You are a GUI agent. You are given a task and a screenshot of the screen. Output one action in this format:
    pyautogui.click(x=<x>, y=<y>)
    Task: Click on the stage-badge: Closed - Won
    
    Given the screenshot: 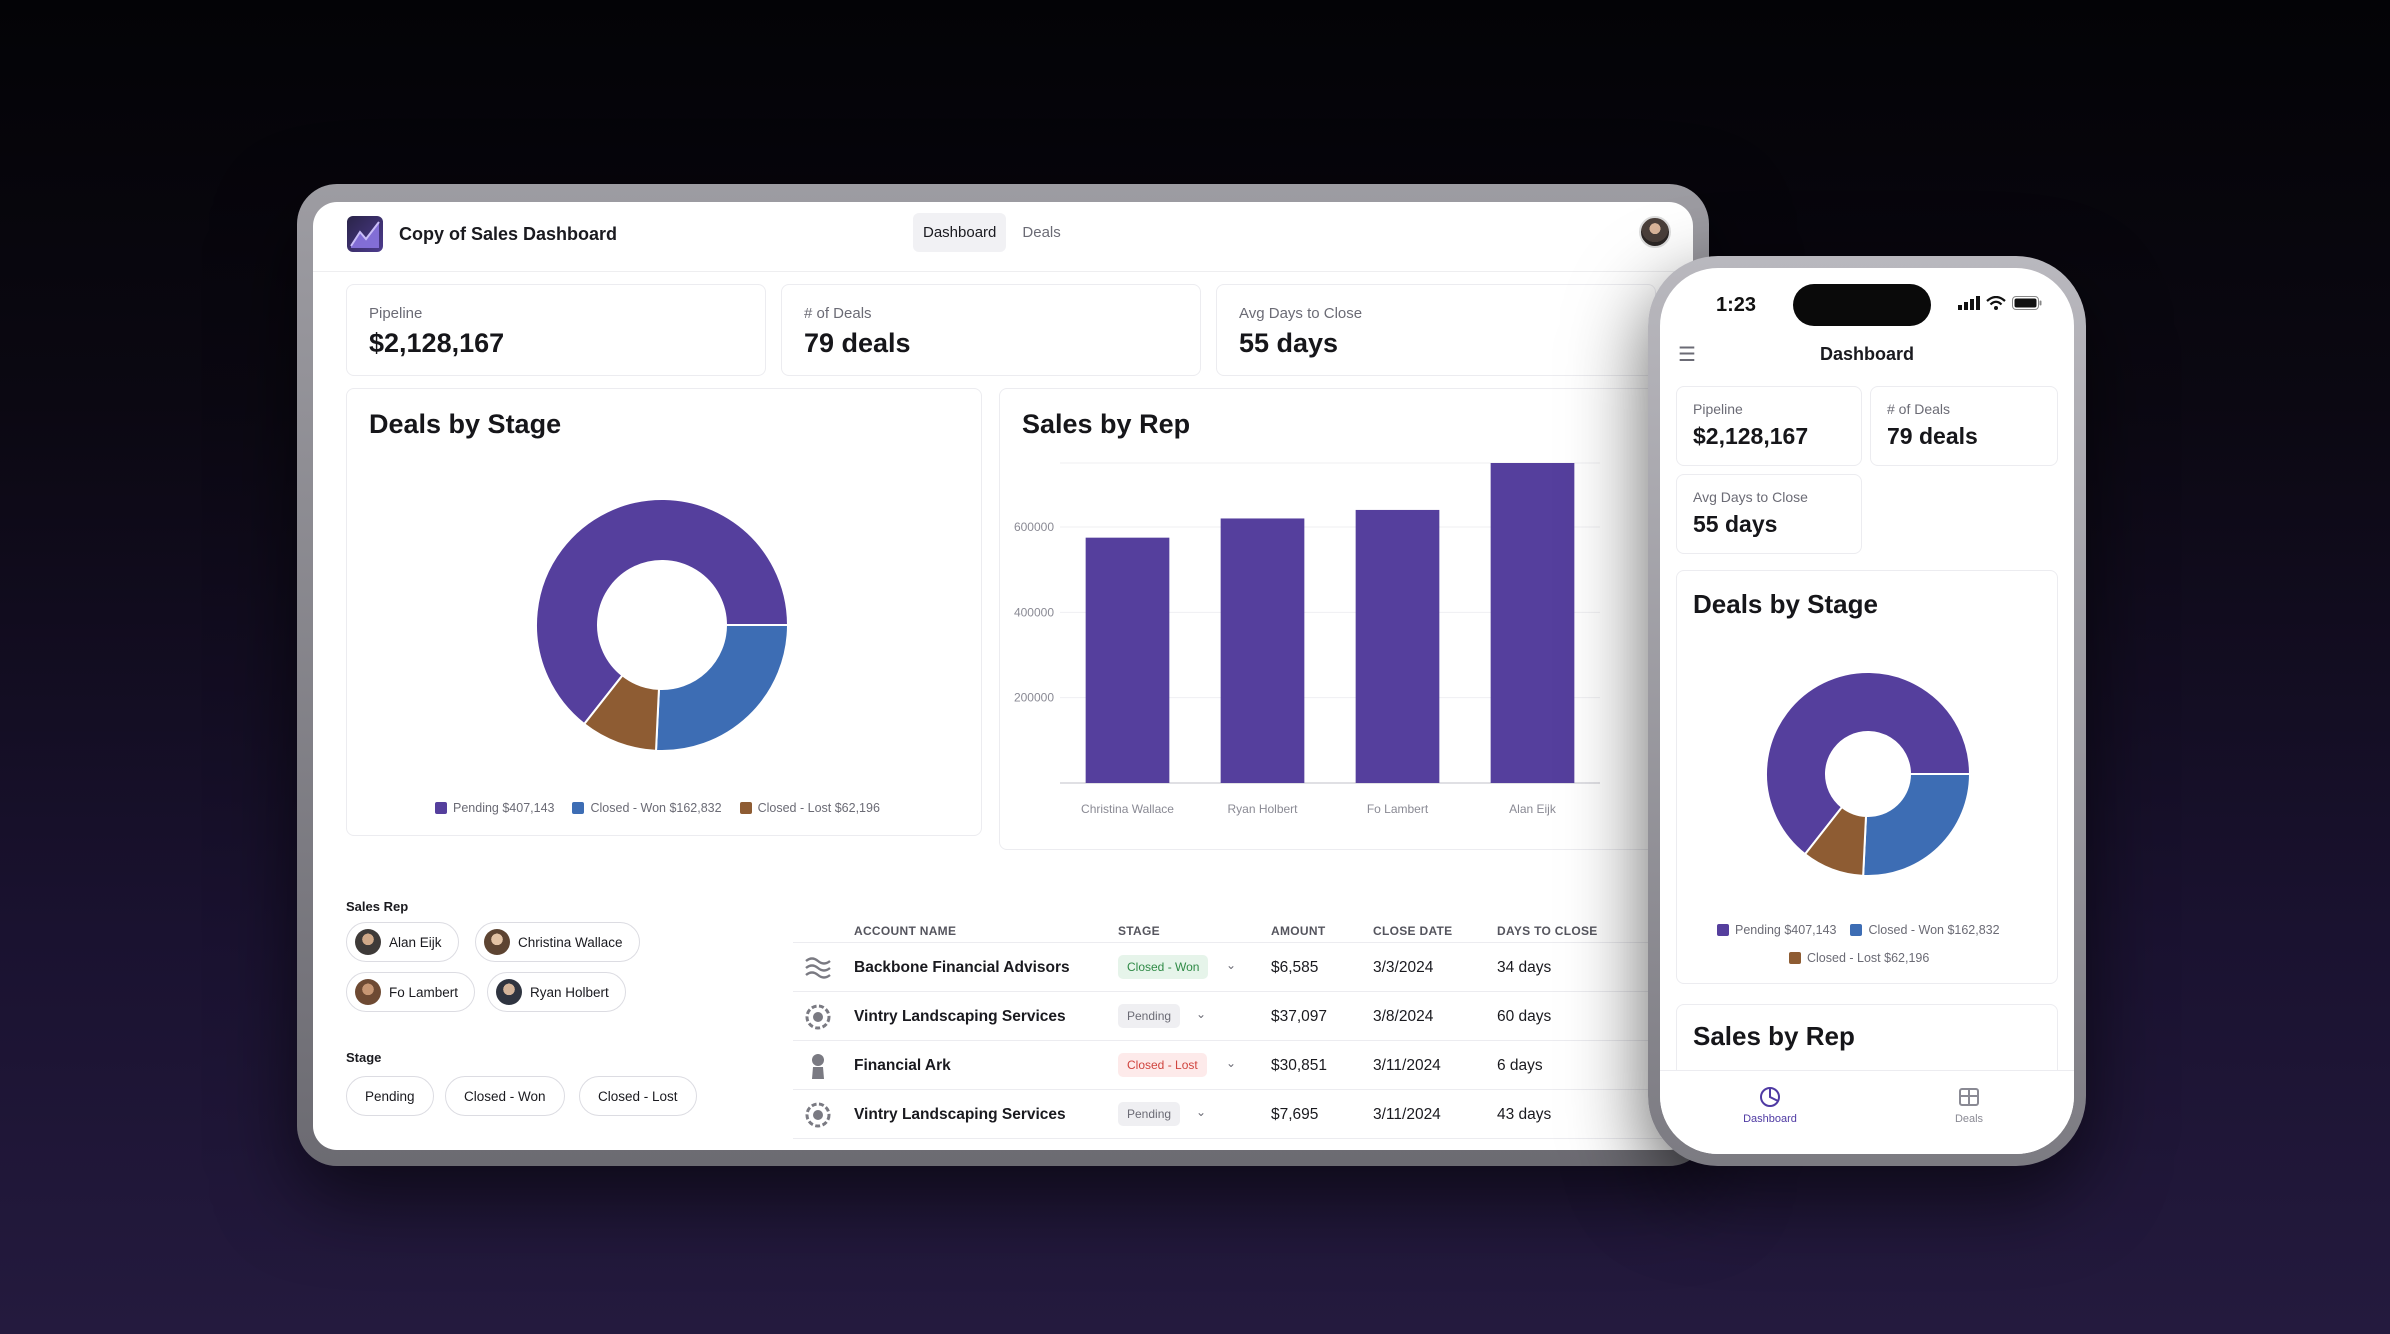 What is the action you would take?
    pyautogui.click(x=1163, y=967)
    